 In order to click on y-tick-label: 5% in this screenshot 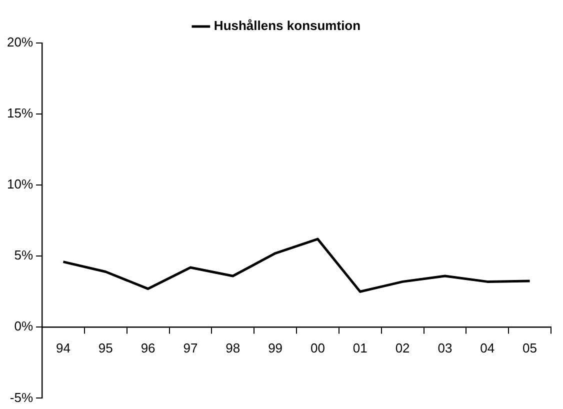, I will do `click(24, 255)`.